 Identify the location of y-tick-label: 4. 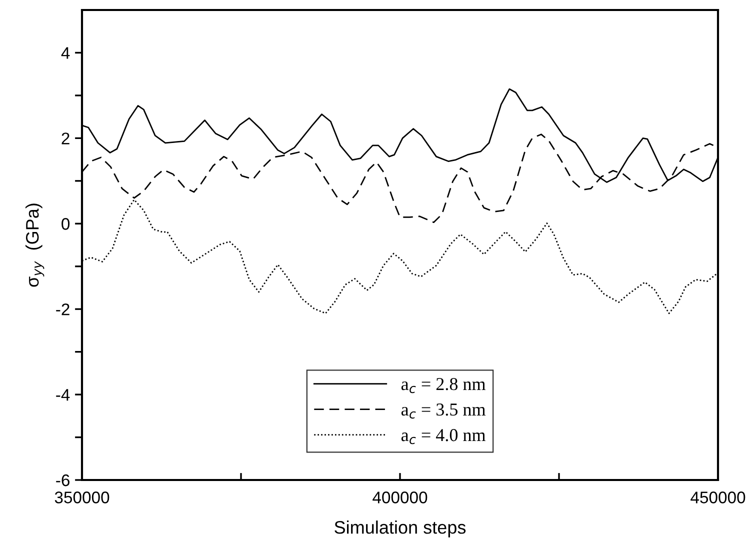
(65, 53).